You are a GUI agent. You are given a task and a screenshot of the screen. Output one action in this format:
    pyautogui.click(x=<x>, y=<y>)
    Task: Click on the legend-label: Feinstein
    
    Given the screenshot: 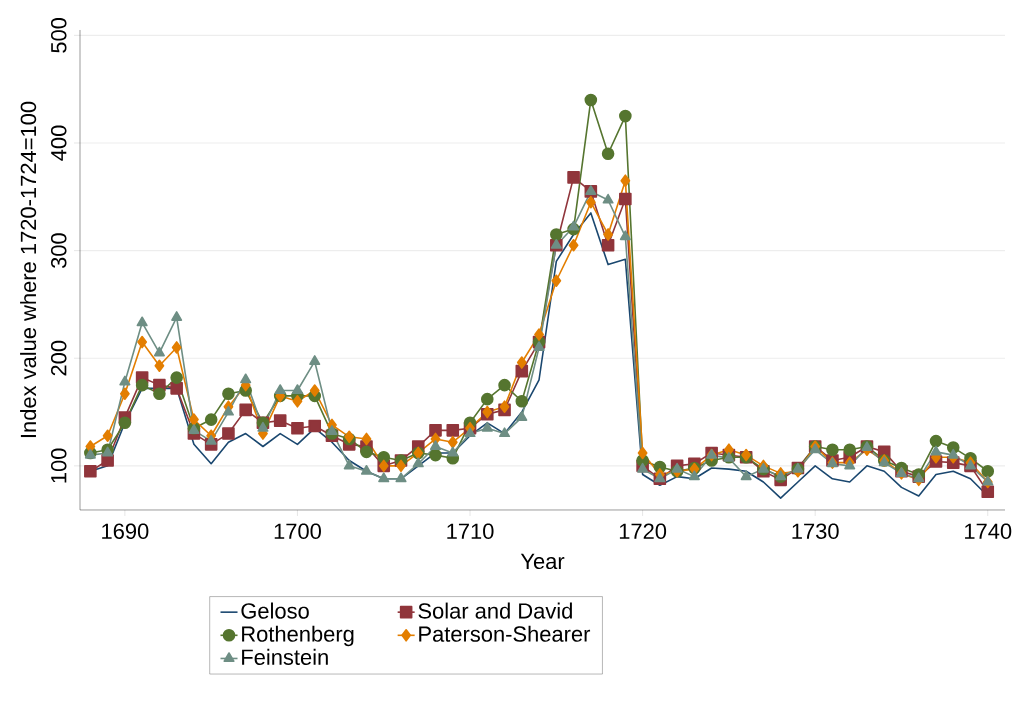 What is the action you would take?
    pyautogui.click(x=285, y=656)
    